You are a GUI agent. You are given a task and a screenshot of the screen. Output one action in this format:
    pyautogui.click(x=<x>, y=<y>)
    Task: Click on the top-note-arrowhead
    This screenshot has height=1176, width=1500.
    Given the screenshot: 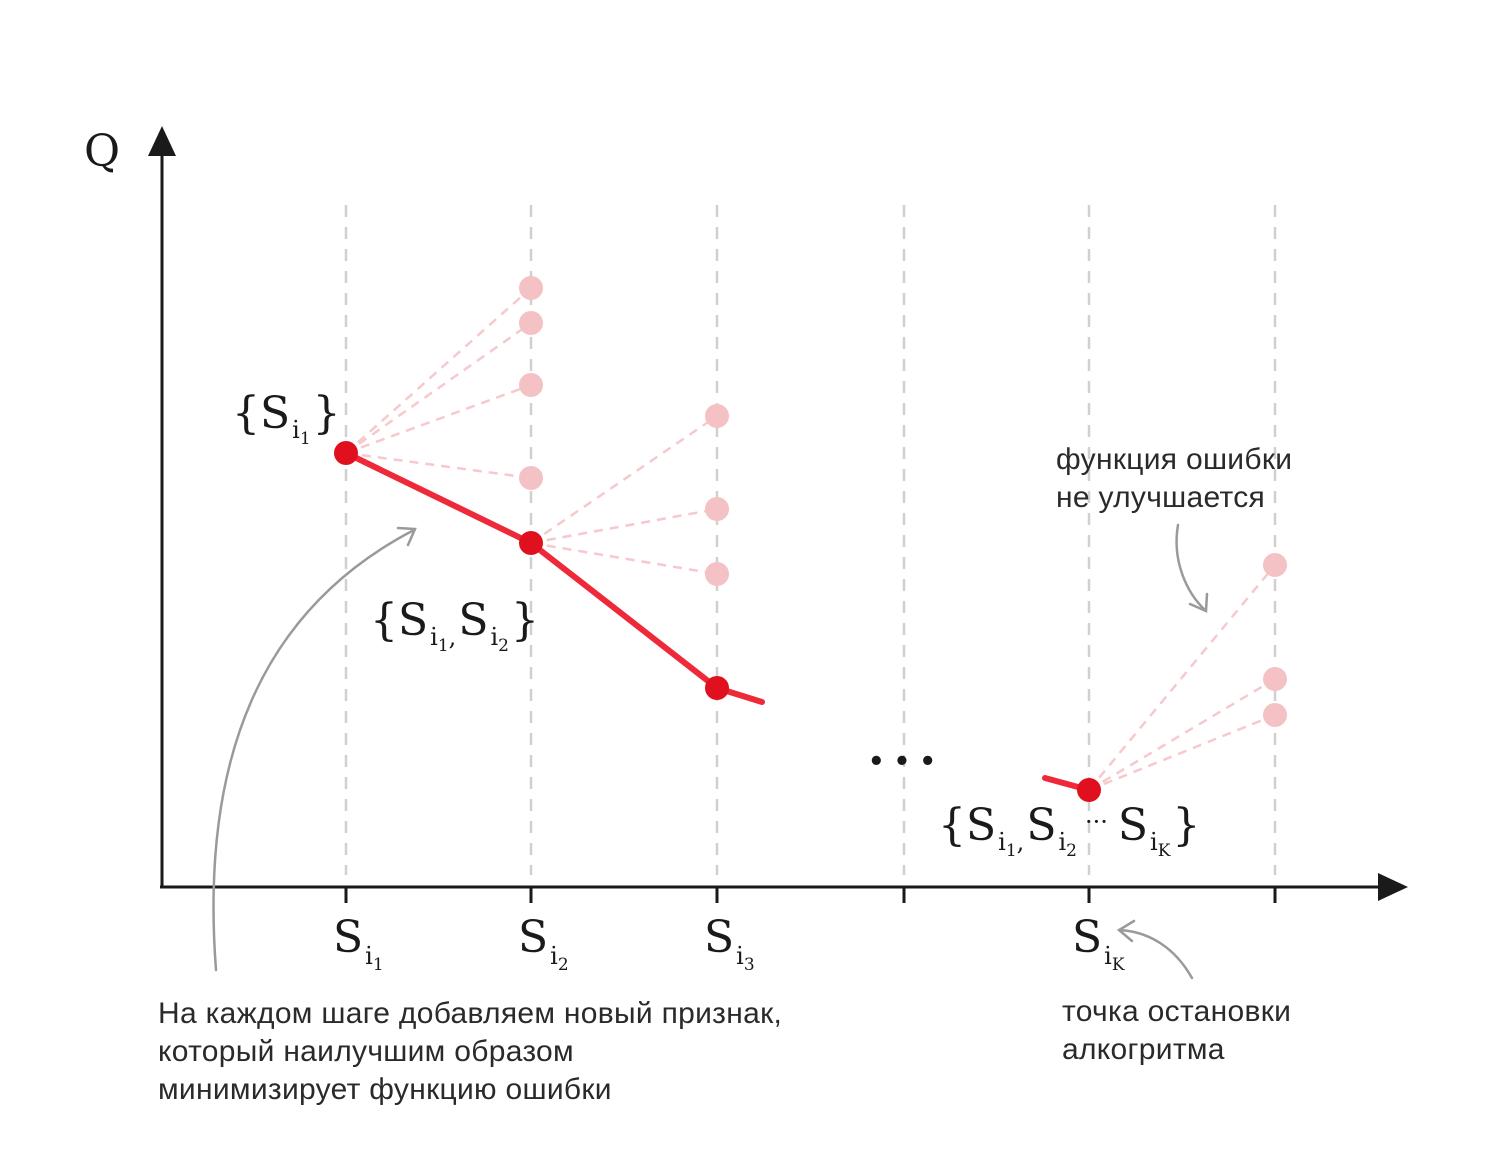 What is the action you would take?
    pyautogui.click(x=1198, y=602)
    